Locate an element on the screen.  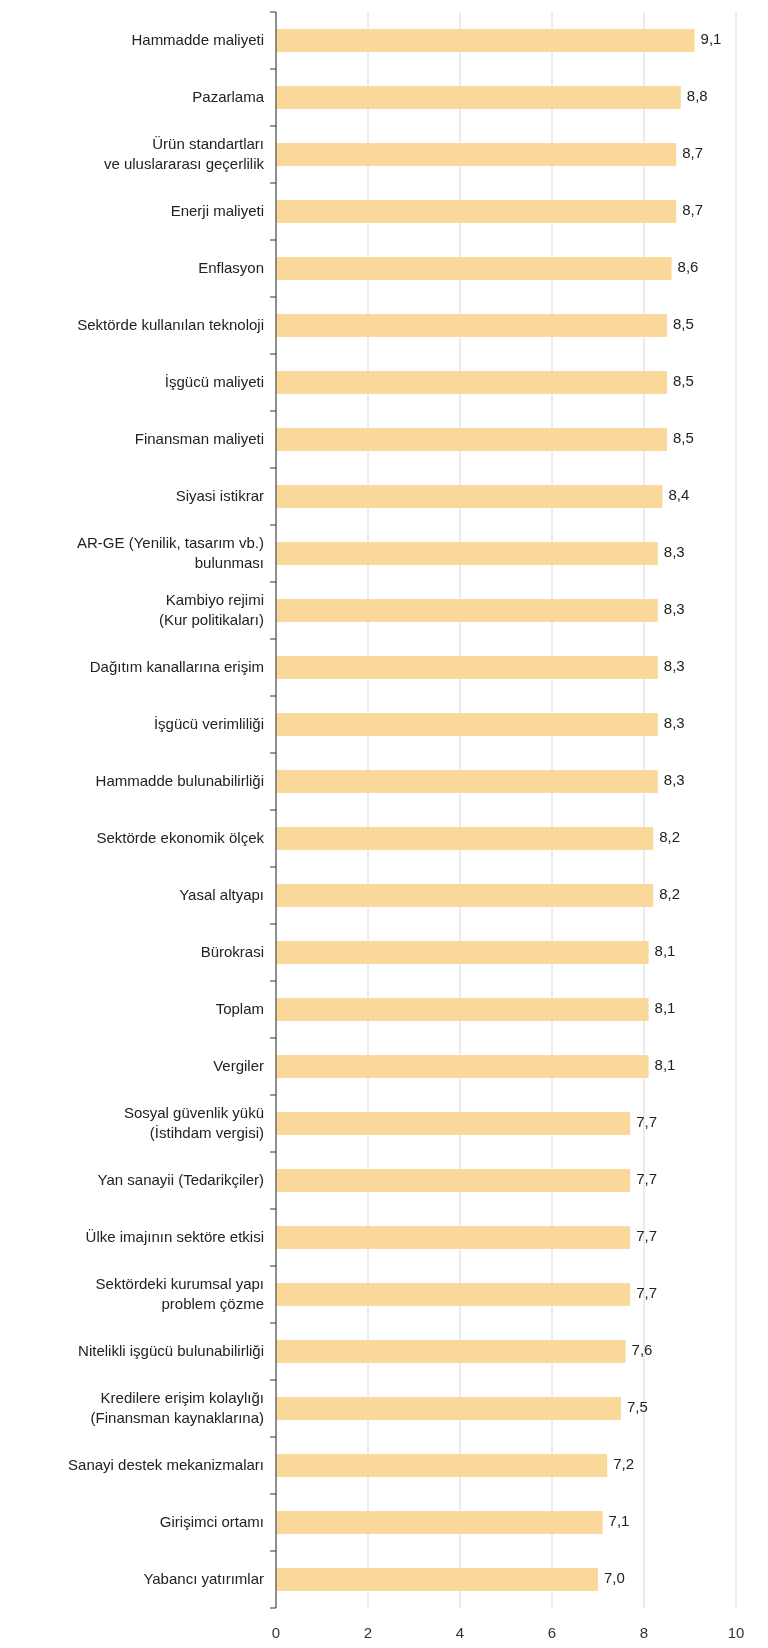
y-tick-label: Pazarlama is located at coordinates (228, 96).